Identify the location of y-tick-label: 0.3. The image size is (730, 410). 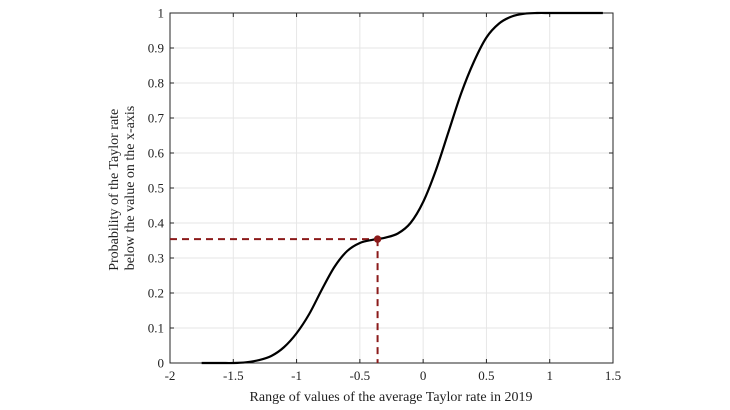
(156, 258).